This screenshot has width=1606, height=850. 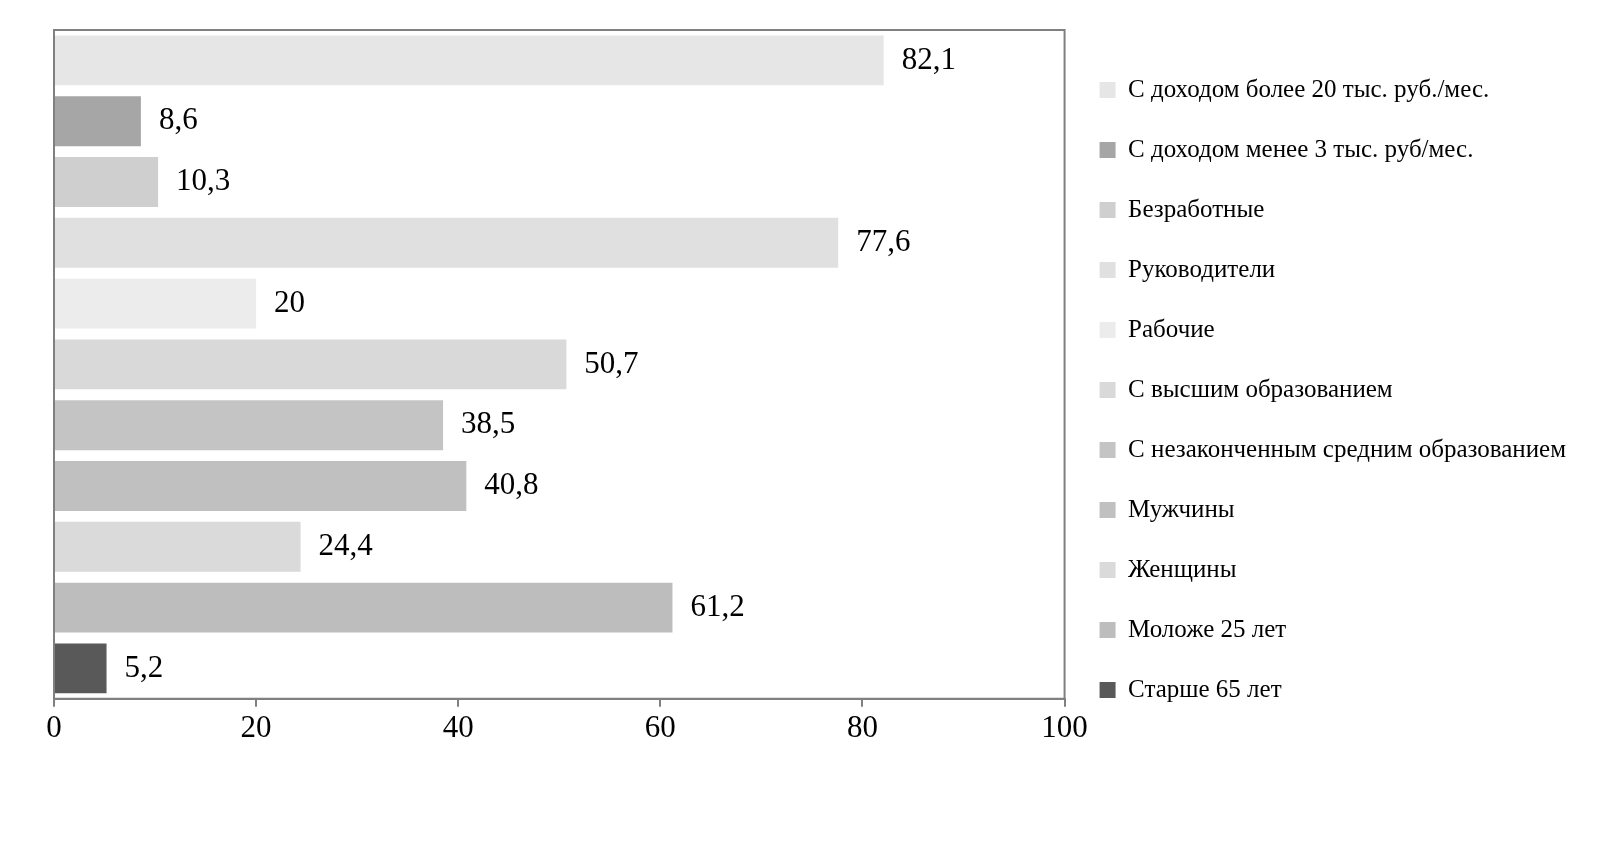 What do you see at coordinates (1181, 508) in the screenshot?
I see `legend-label: Мужчины` at bounding box center [1181, 508].